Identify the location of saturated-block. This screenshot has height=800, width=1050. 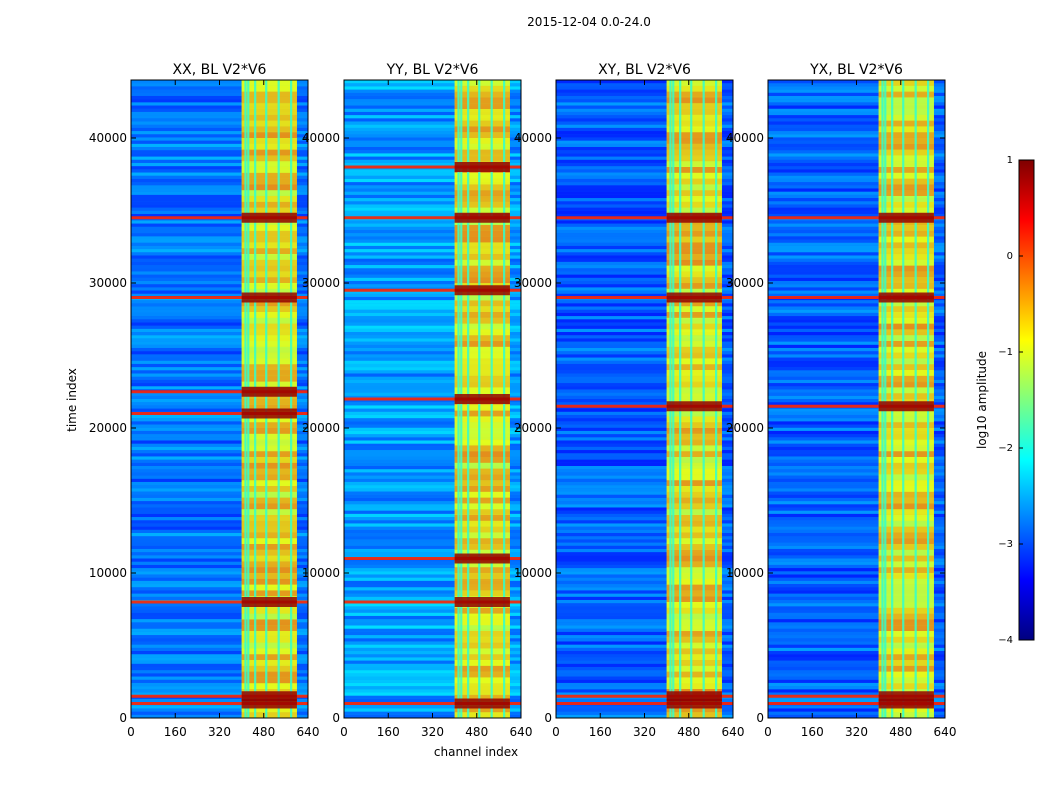
(906, 406).